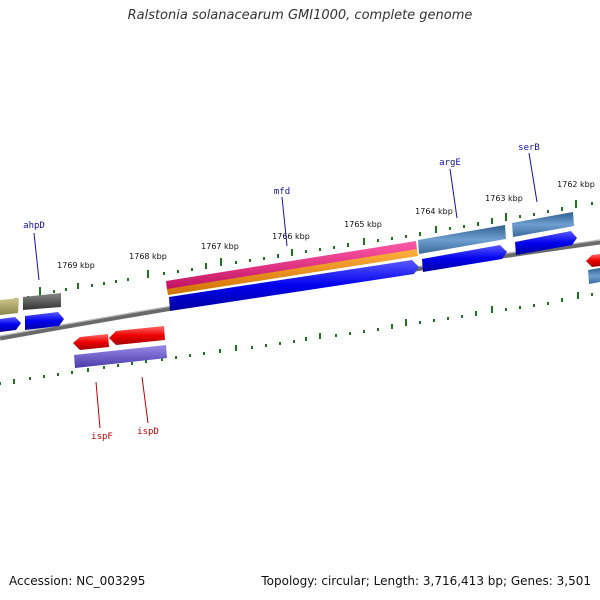  What do you see at coordinates (450, 163) in the screenshot?
I see `gene-label-argE: argE` at bounding box center [450, 163].